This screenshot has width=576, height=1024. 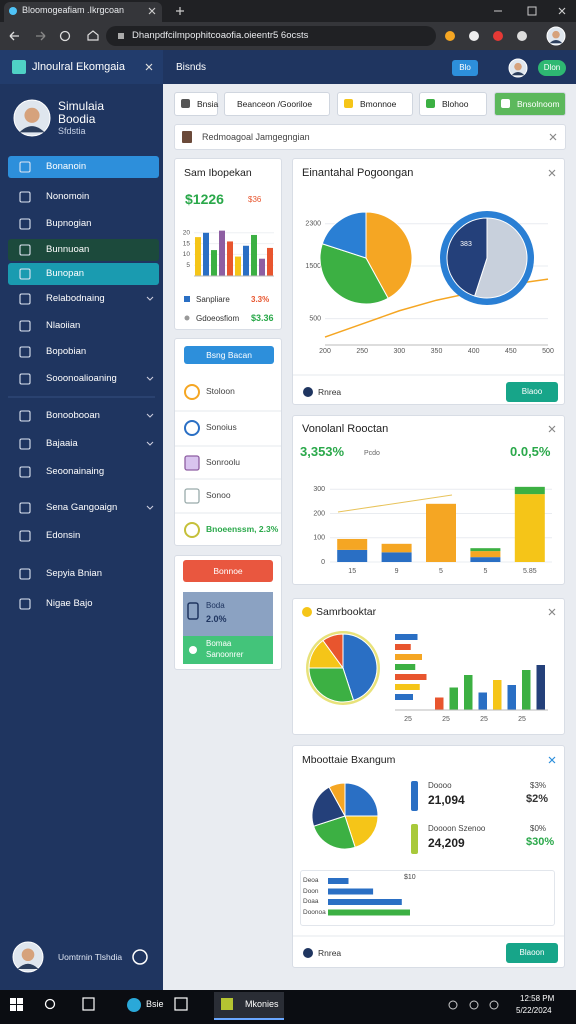 What do you see at coordinates (255, 199) in the screenshot?
I see `card-badge: $36` at bounding box center [255, 199].